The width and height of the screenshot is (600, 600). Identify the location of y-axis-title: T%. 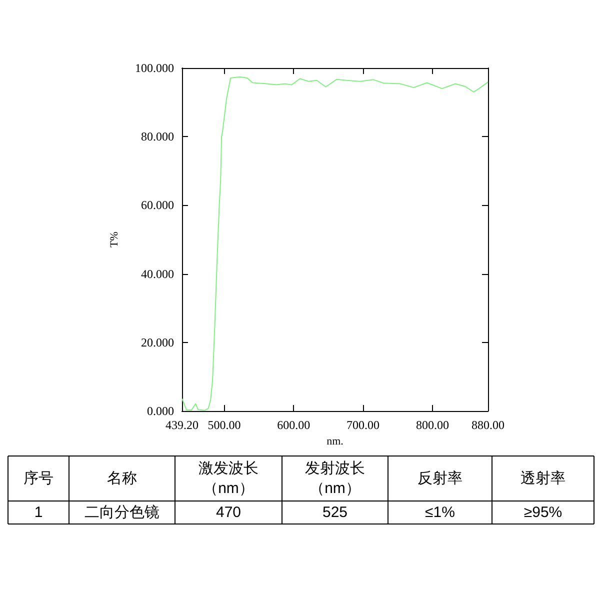
(114, 240).